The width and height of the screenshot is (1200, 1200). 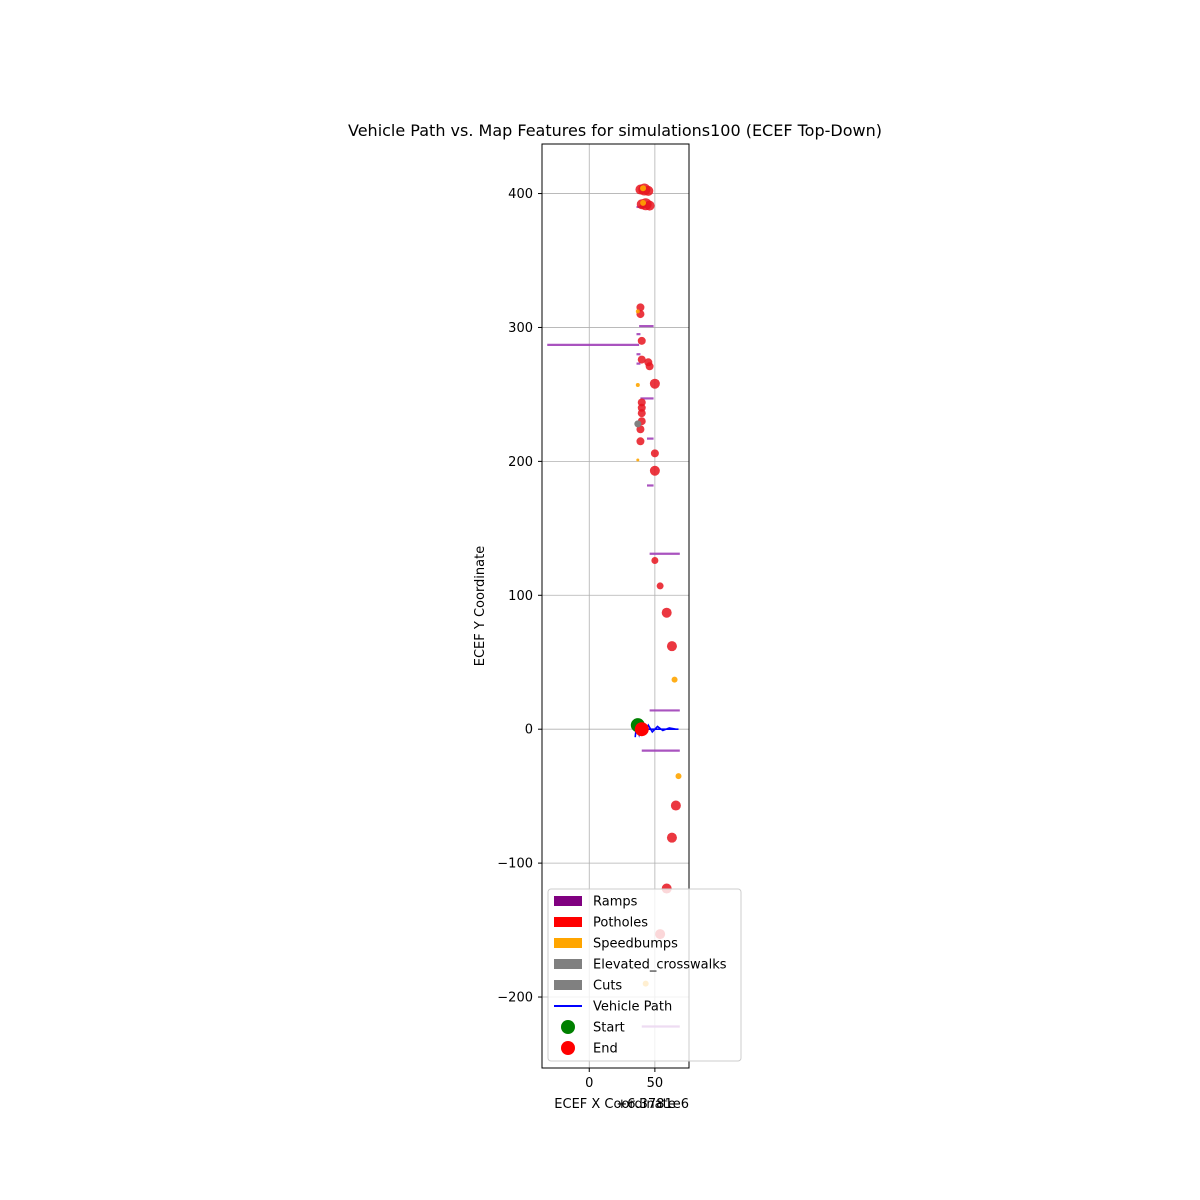 I want to click on y-tick-label: 400, so click(x=520, y=194).